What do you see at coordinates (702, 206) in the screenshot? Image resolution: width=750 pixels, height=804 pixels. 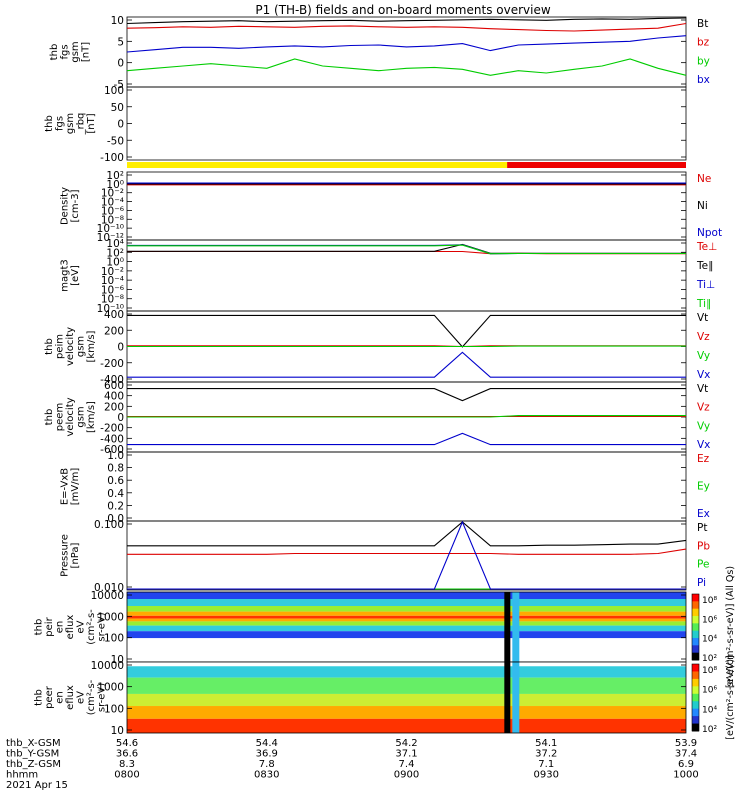 I see `legend-label: Ni` at bounding box center [702, 206].